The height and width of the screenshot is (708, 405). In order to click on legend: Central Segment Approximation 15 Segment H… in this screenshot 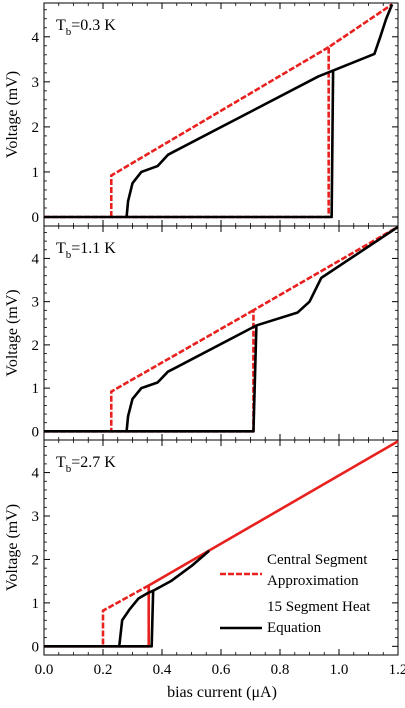, I will do `click(295, 594)`.